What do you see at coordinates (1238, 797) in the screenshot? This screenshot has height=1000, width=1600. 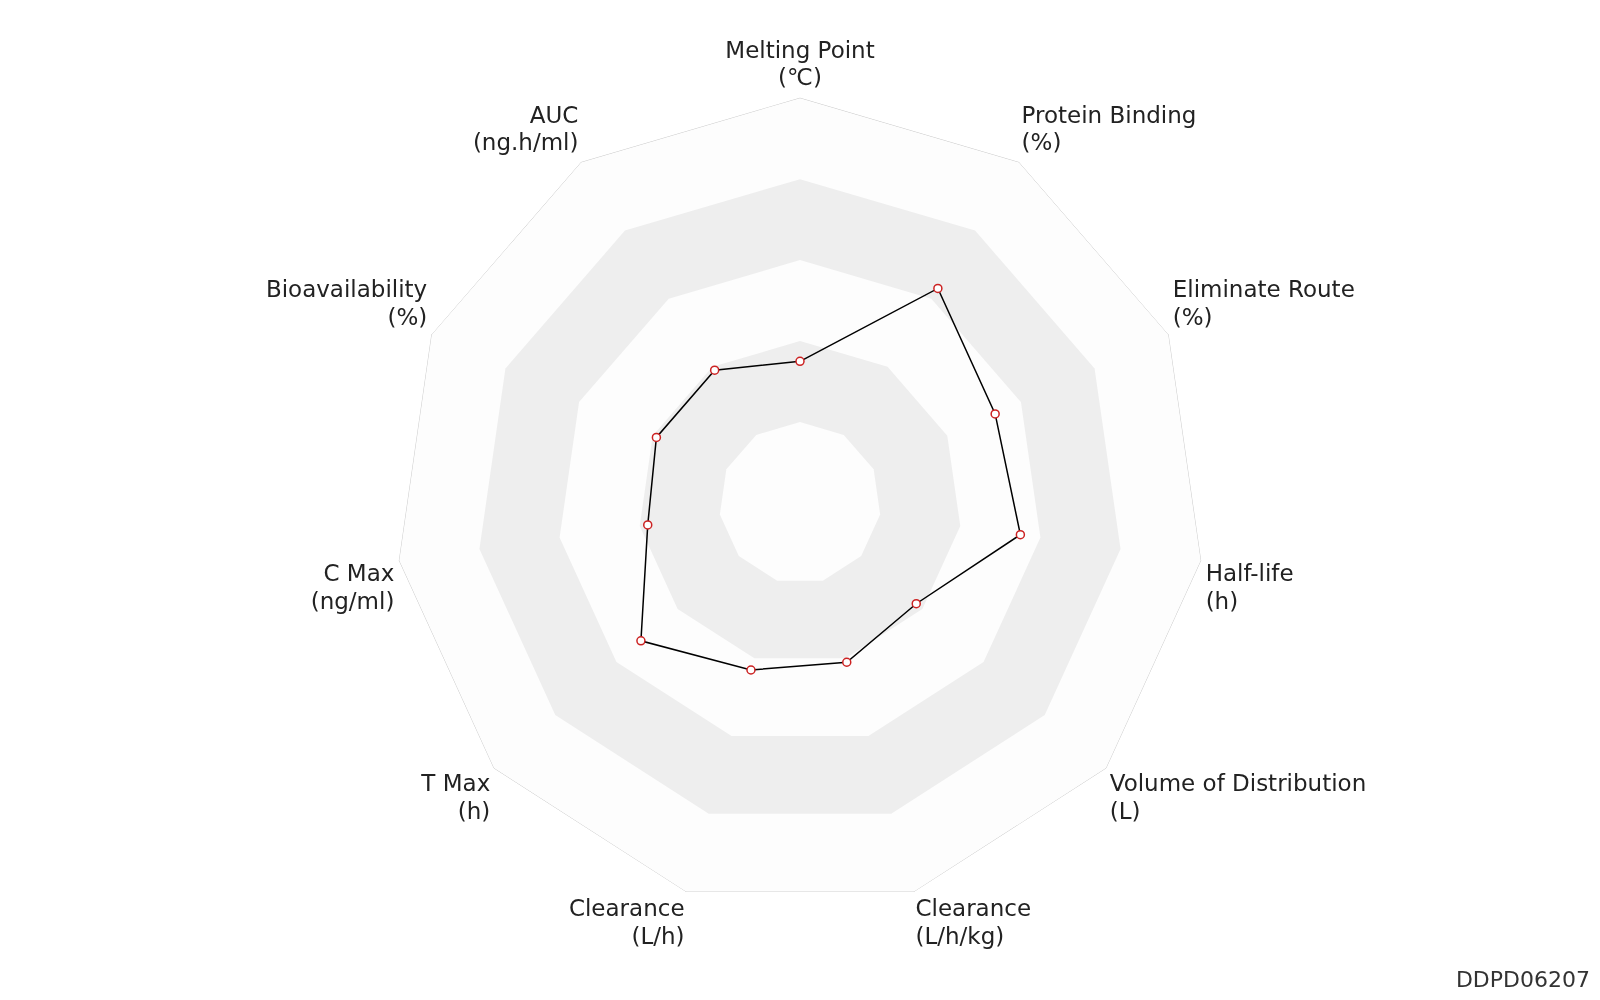 I see `spoke-label: Volume of Distribution (L)` at bounding box center [1238, 797].